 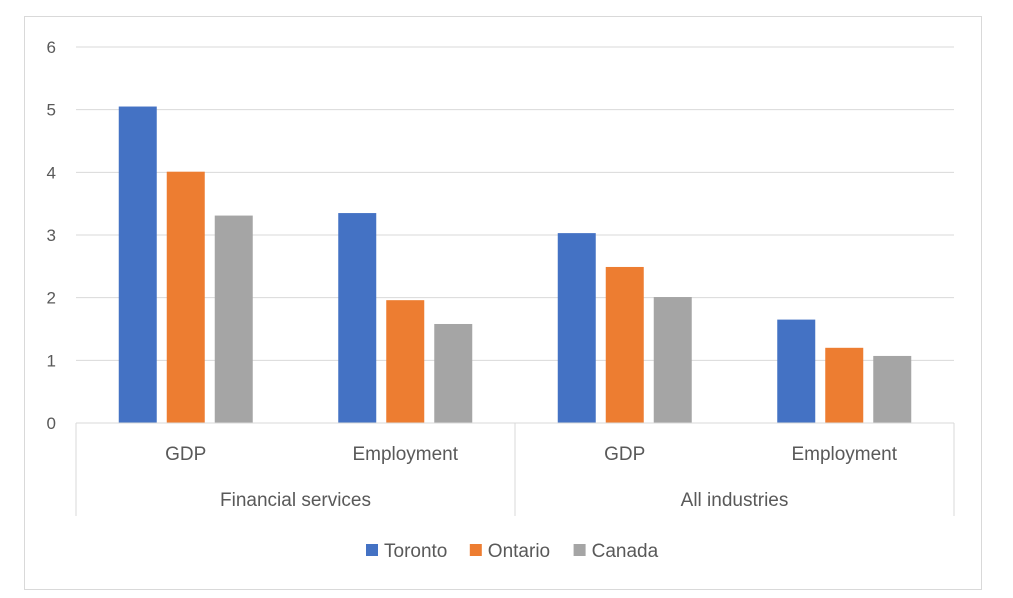 What do you see at coordinates (625, 551) in the screenshot?
I see `legend-label: Canada` at bounding box center [625, 551].